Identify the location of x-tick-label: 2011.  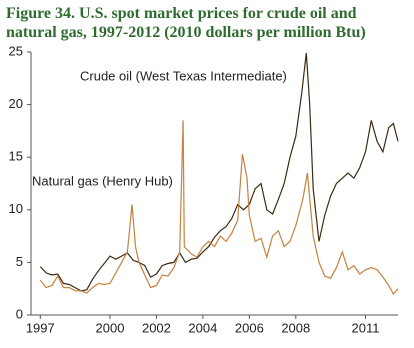
(365, 327).